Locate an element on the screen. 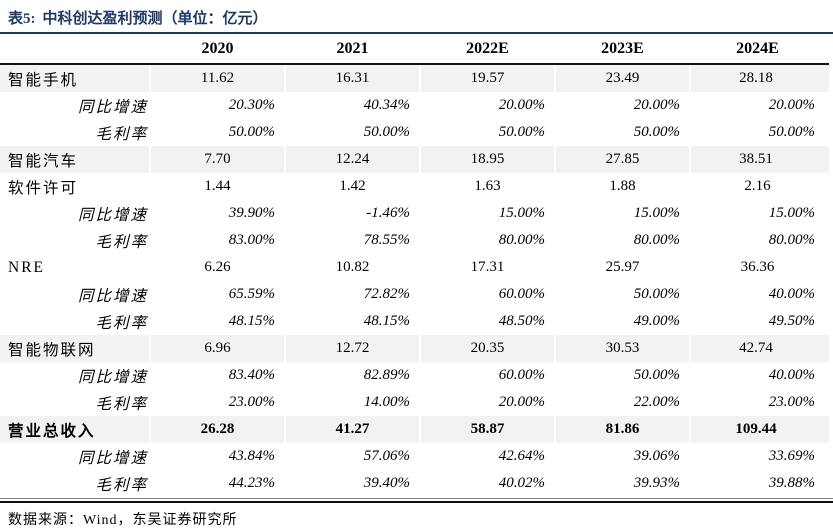 The width and height of the screenshot is (833, 529). cell-value: 28.18 is located at coordinates (761, 78).